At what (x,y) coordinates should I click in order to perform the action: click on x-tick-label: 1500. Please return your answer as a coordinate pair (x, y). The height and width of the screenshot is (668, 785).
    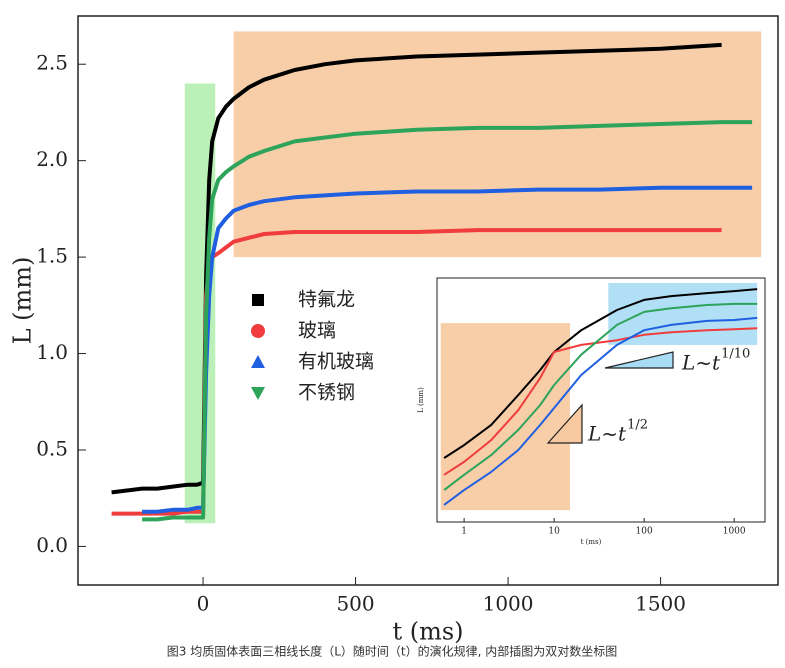
    Looking at the image, I should click on (660, 604).